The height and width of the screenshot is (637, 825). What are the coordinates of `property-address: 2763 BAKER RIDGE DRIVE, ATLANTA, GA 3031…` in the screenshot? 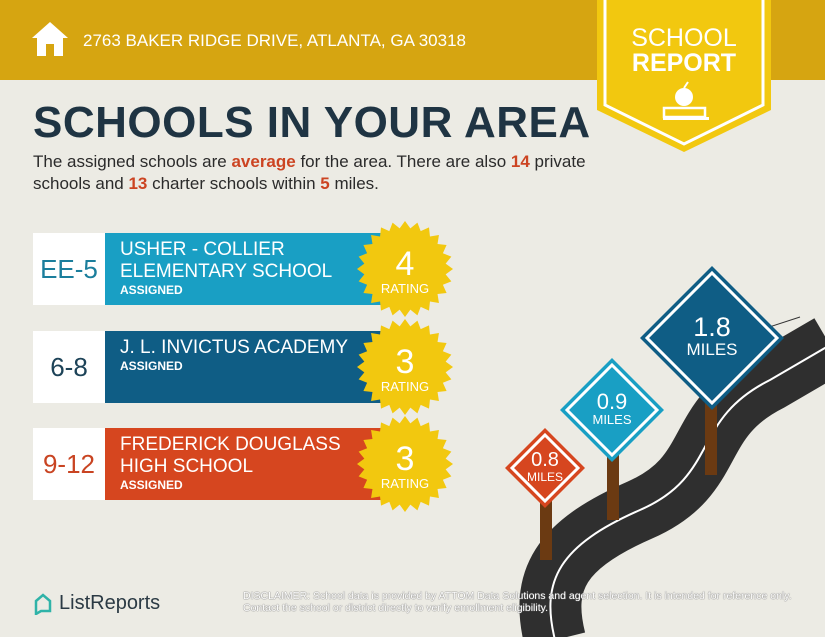 It's located at (274, 40).